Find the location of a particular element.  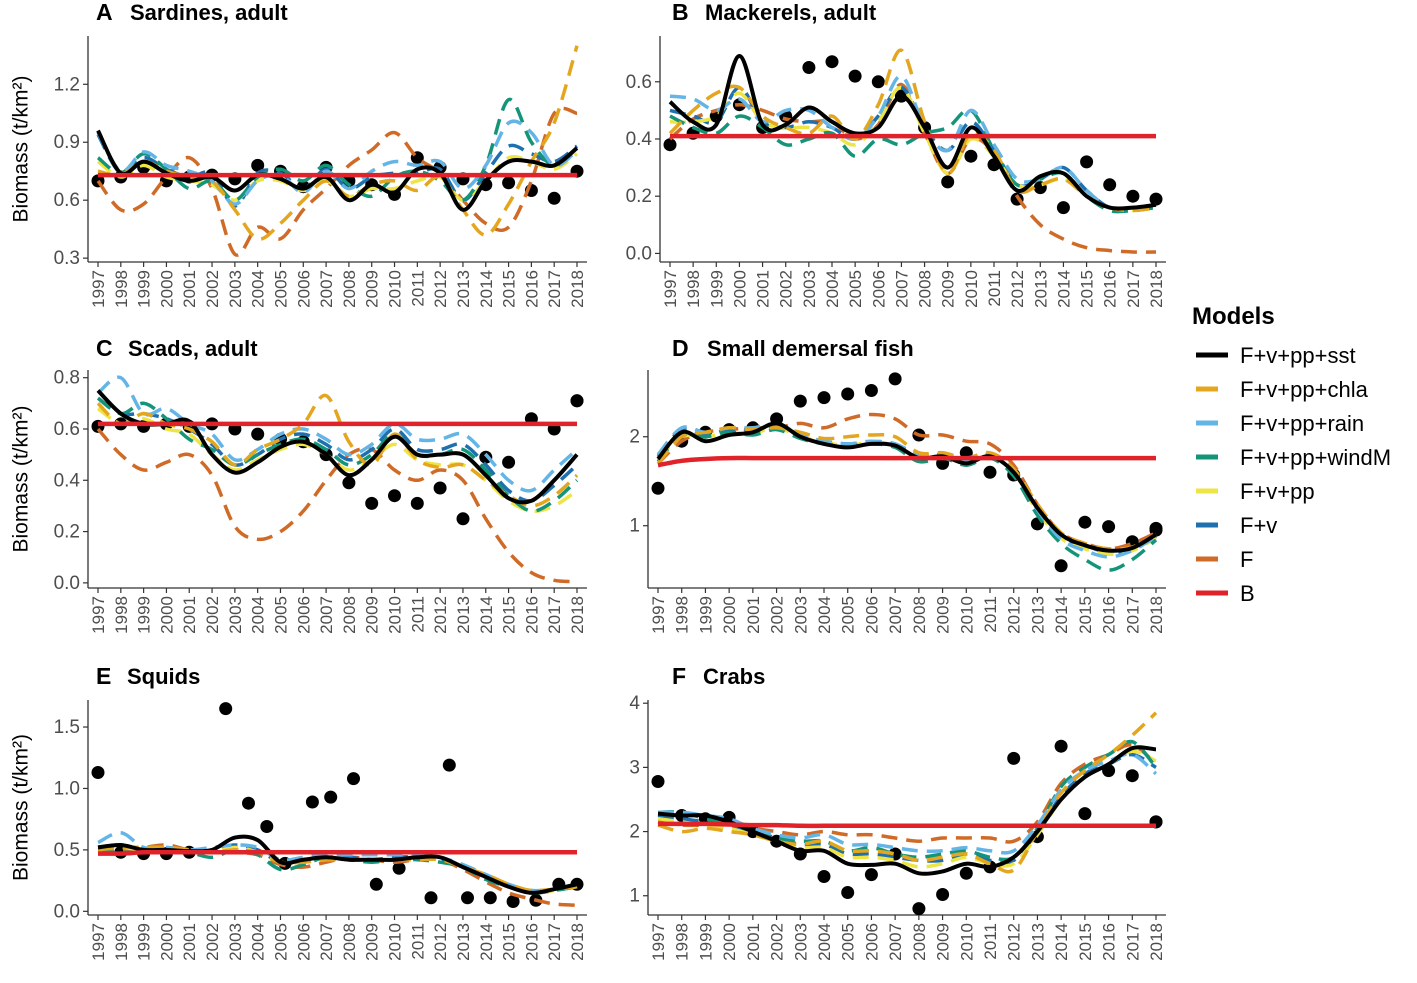

panel-title: Small demersal fish is located at coordinates (810, 348).